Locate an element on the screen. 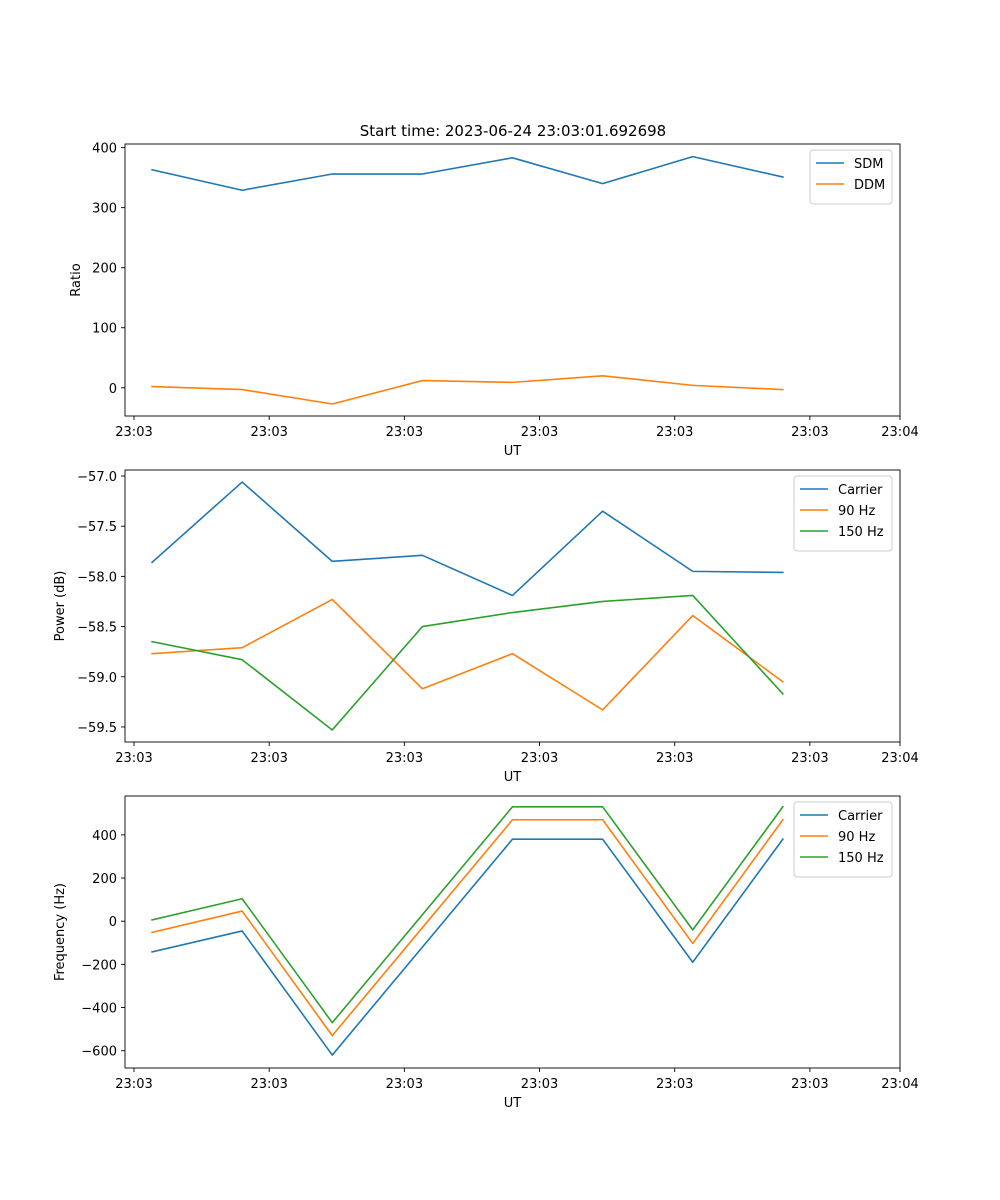 This screenshot has height=1200, width=1000. y-axis-label: Ratio is located at coordinates (76, 279).